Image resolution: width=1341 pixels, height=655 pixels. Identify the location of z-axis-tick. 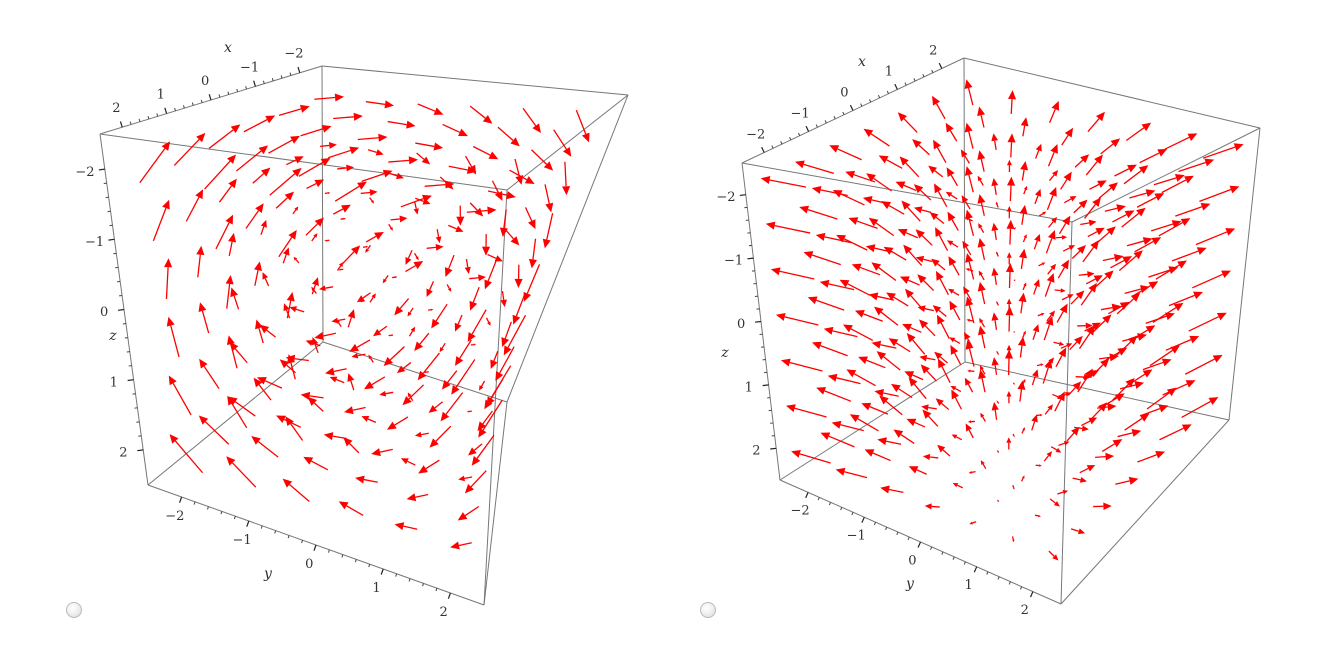
(111, 239).